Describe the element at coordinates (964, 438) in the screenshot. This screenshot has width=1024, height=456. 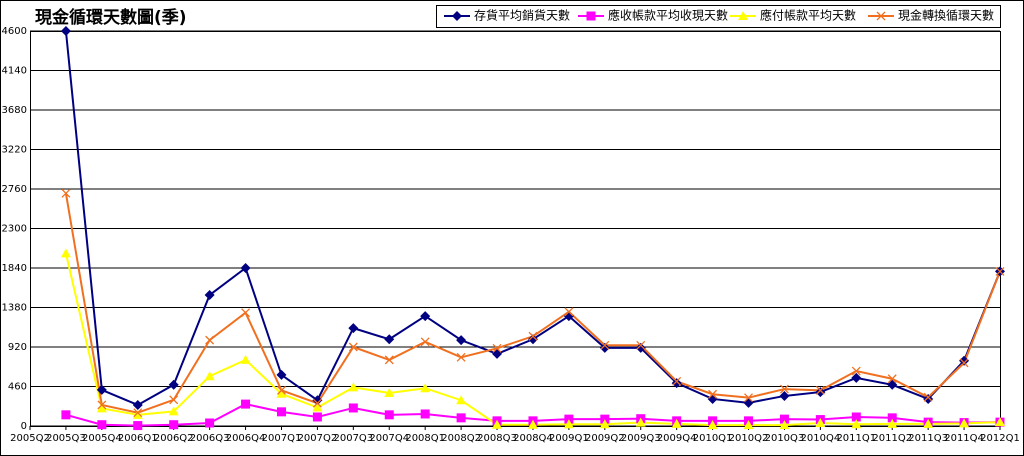
I see `x-tick-label: 2011Q4` at that location.